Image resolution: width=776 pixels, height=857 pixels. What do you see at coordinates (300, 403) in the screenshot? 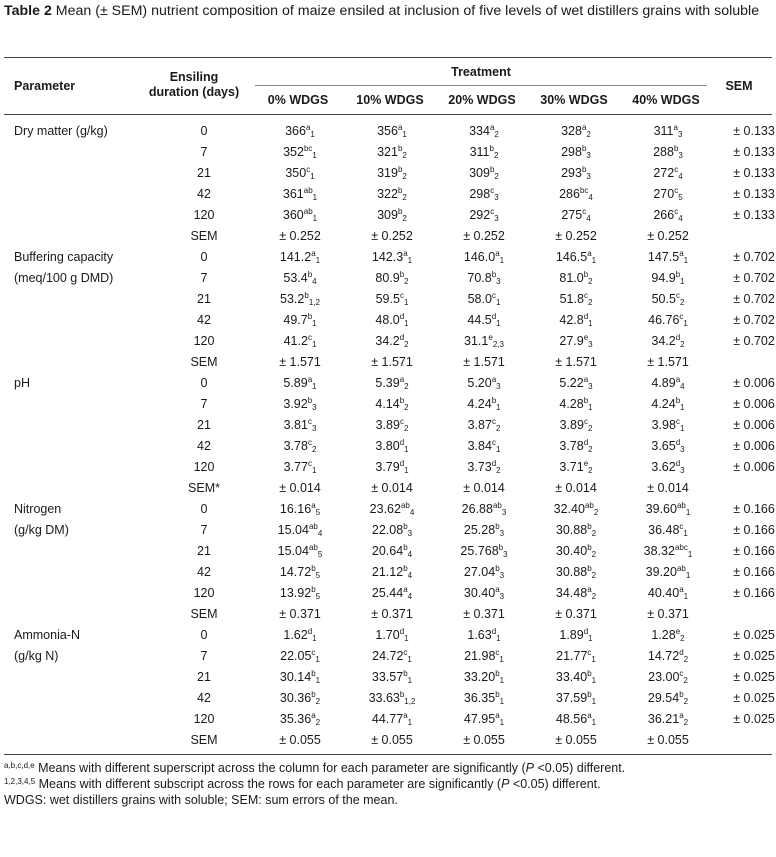
I see `value-cell: 3.92b3` at bounding box center [300, 403].